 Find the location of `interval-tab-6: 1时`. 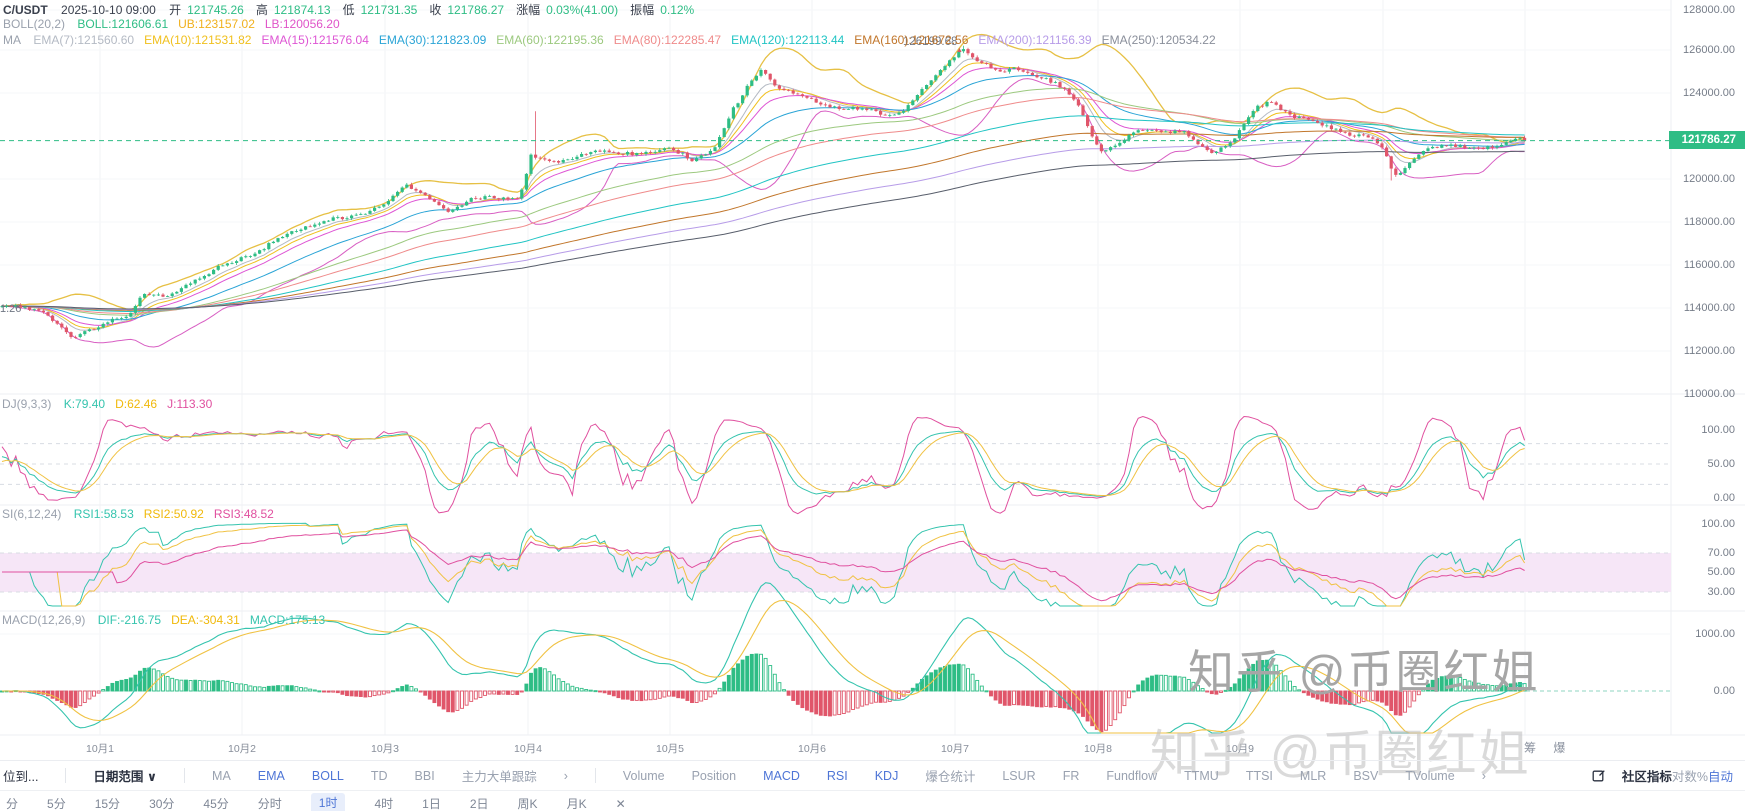

interval-tab-6: 1时 is located at coordinates (328, 802).